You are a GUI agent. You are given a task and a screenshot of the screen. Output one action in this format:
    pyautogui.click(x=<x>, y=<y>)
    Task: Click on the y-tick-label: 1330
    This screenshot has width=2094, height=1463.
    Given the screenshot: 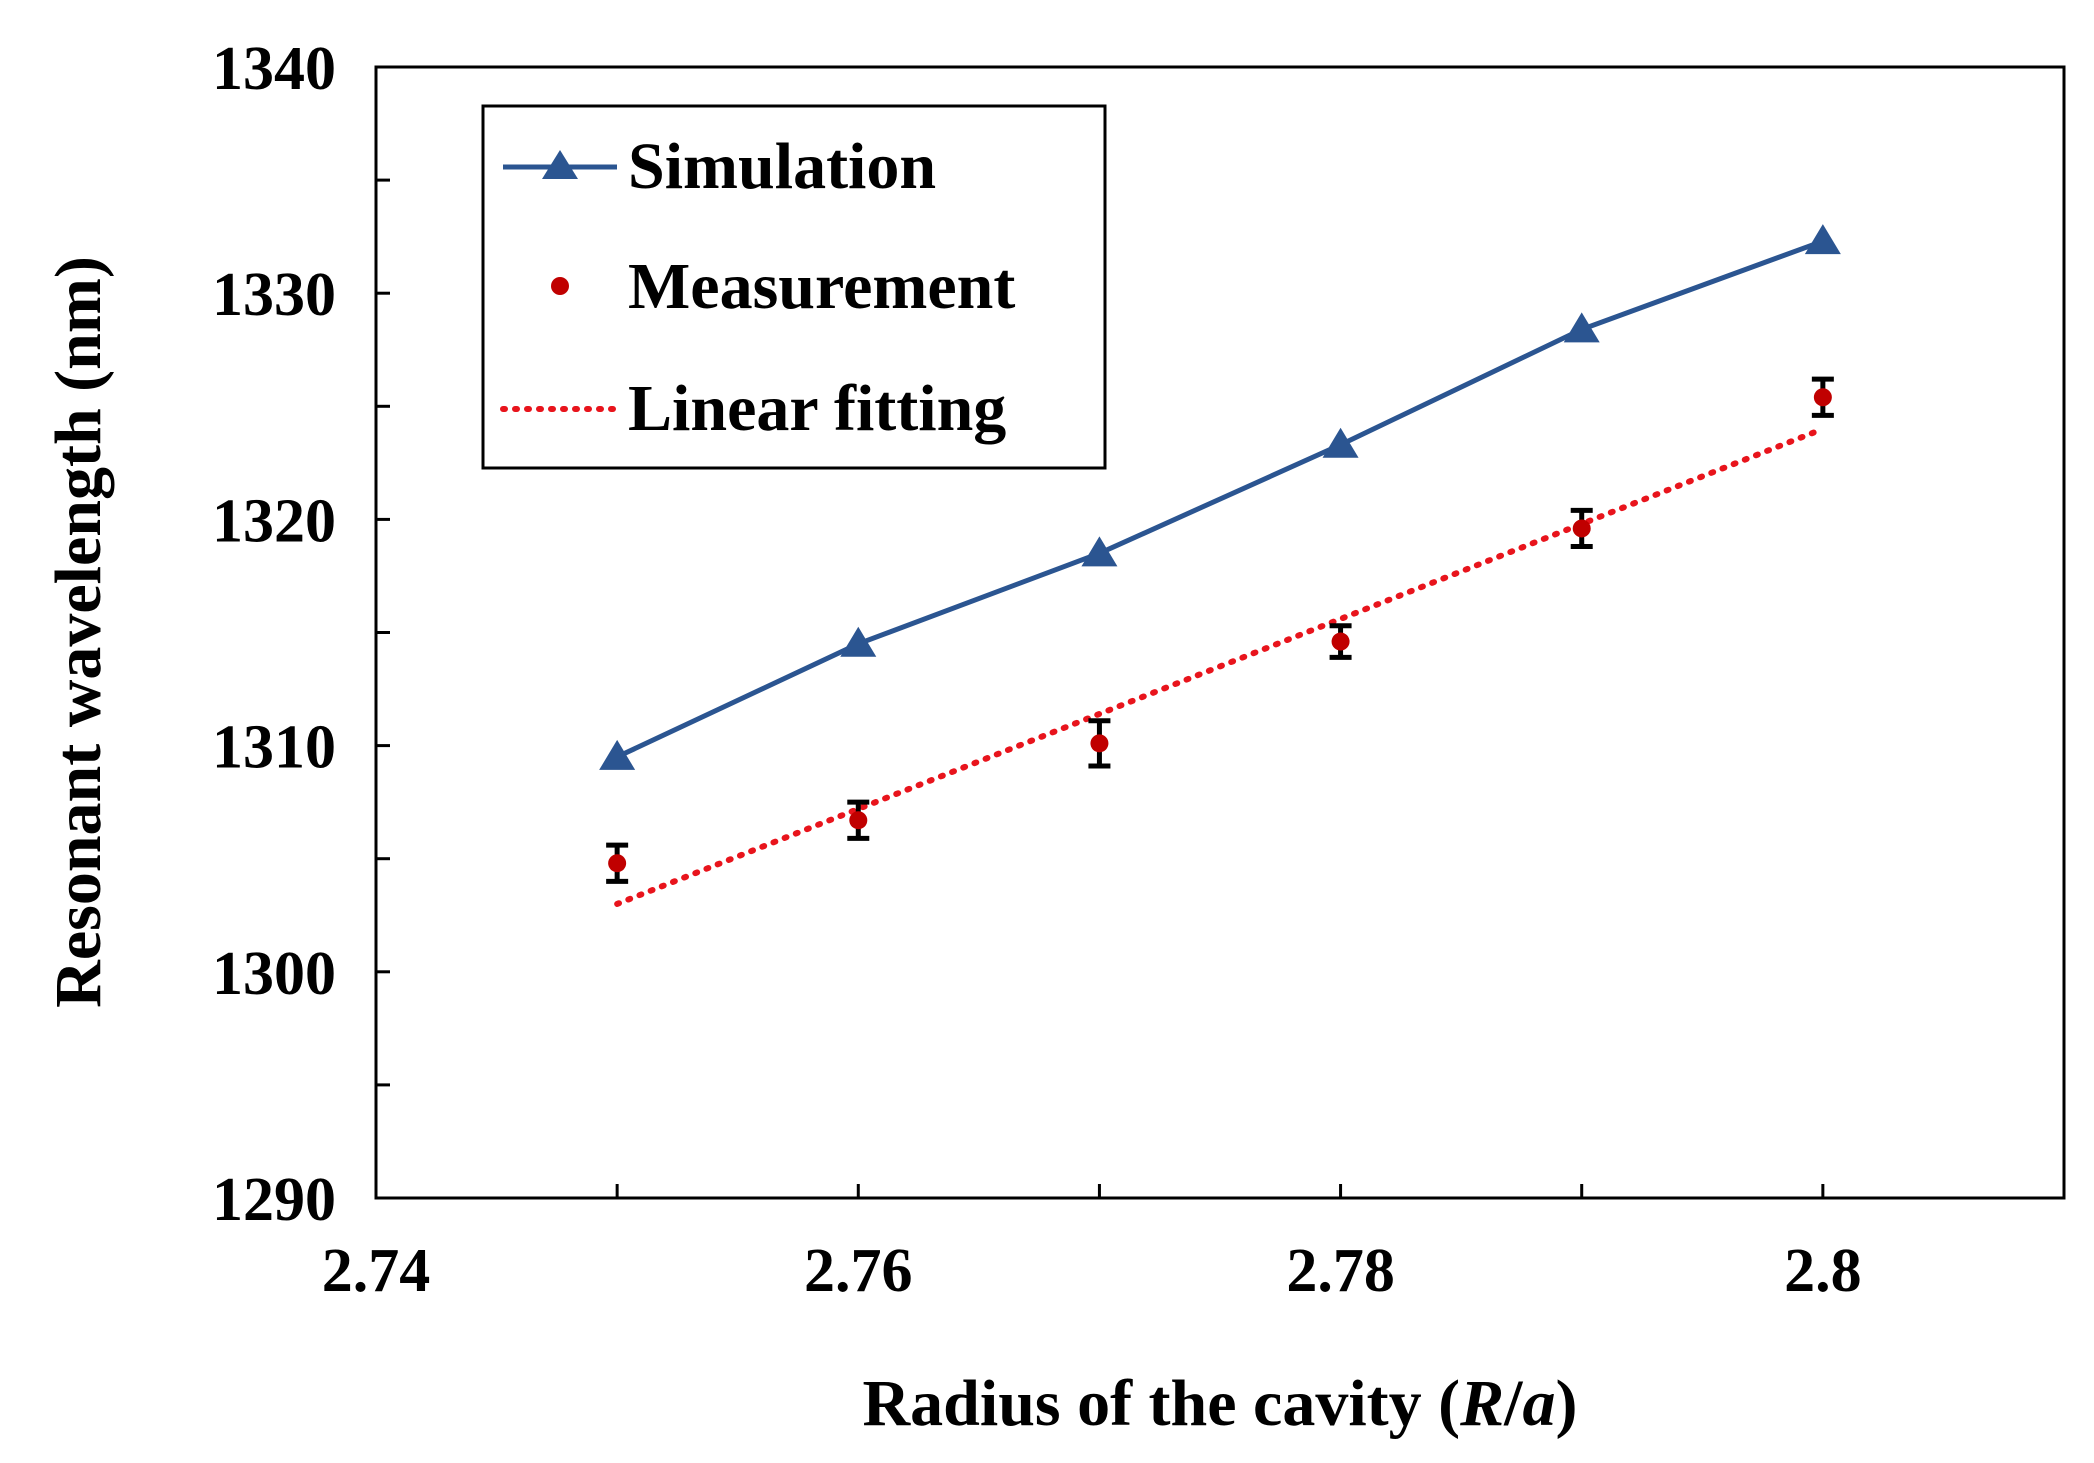 What is the action you would take?
    pyautogui.click(x=274, y=295)
    